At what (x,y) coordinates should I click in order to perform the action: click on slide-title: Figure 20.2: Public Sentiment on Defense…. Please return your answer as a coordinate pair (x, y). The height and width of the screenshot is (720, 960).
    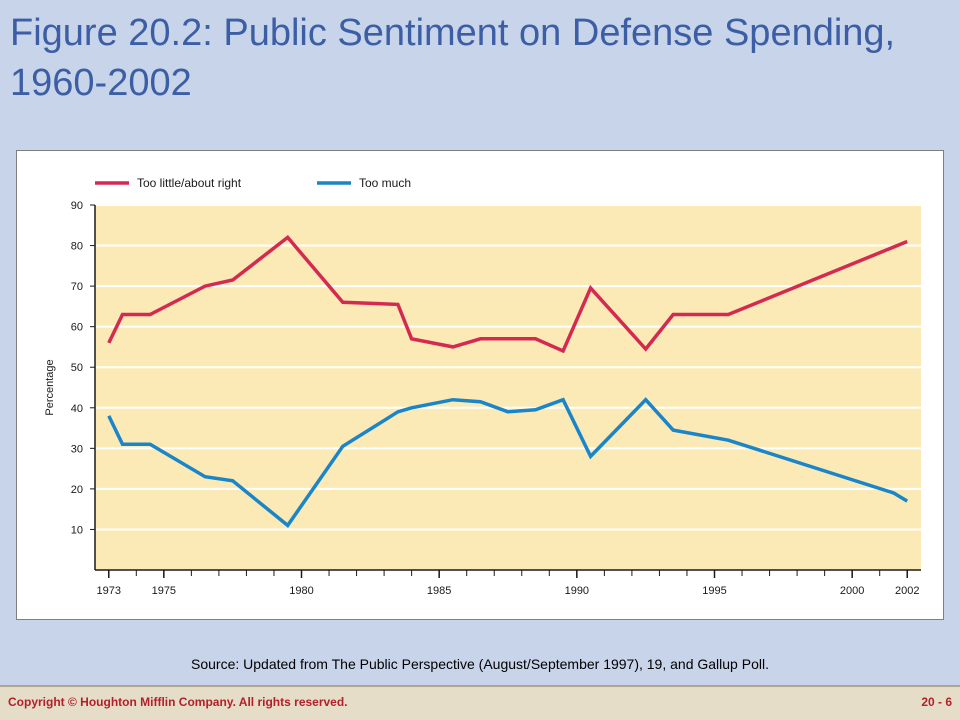
    Looking at the image, I should click on (453, 58).